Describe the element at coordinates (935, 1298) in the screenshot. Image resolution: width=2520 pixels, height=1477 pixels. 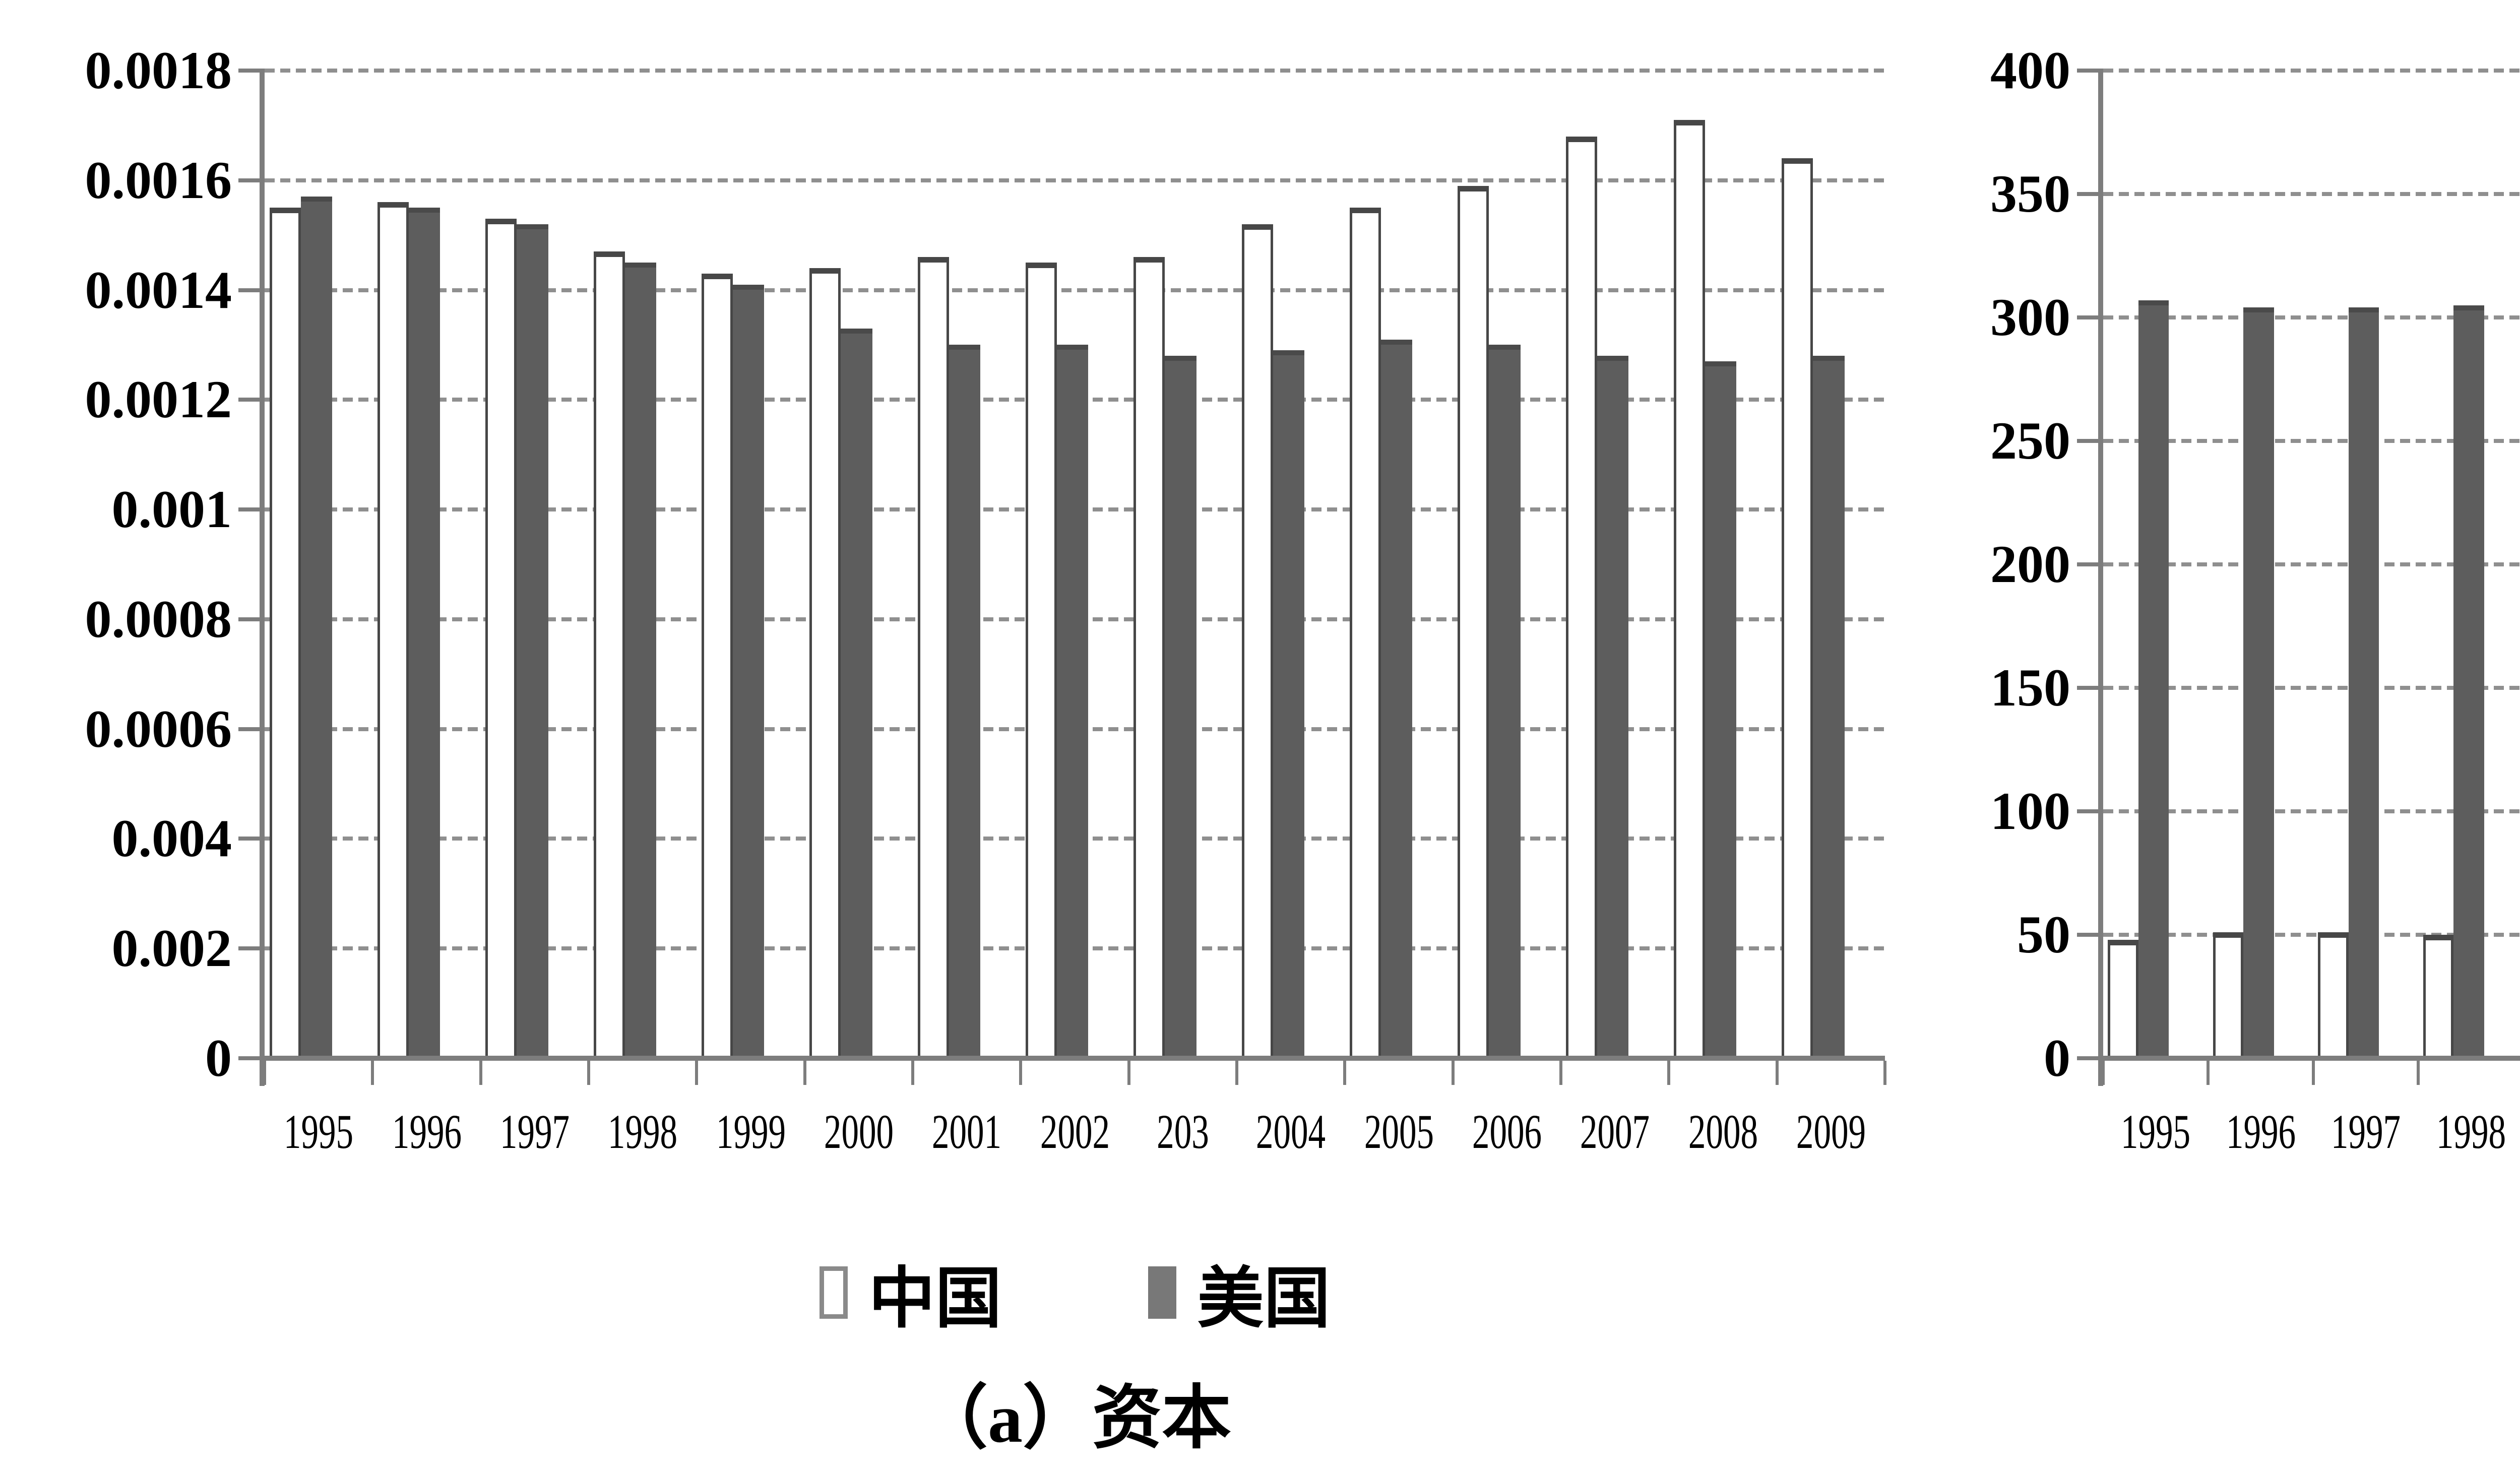
I see `legend-label-china: 中国` at that location.